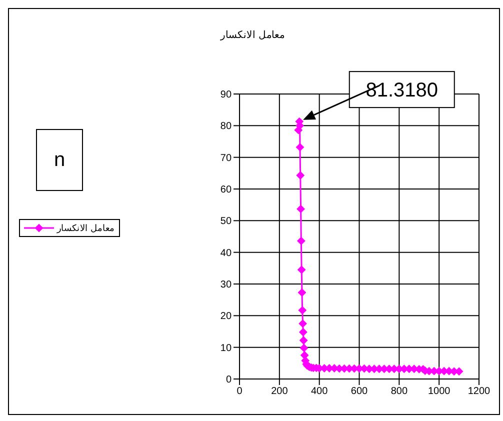  I want to click on y-tick-label: 50, so click(226, 222).